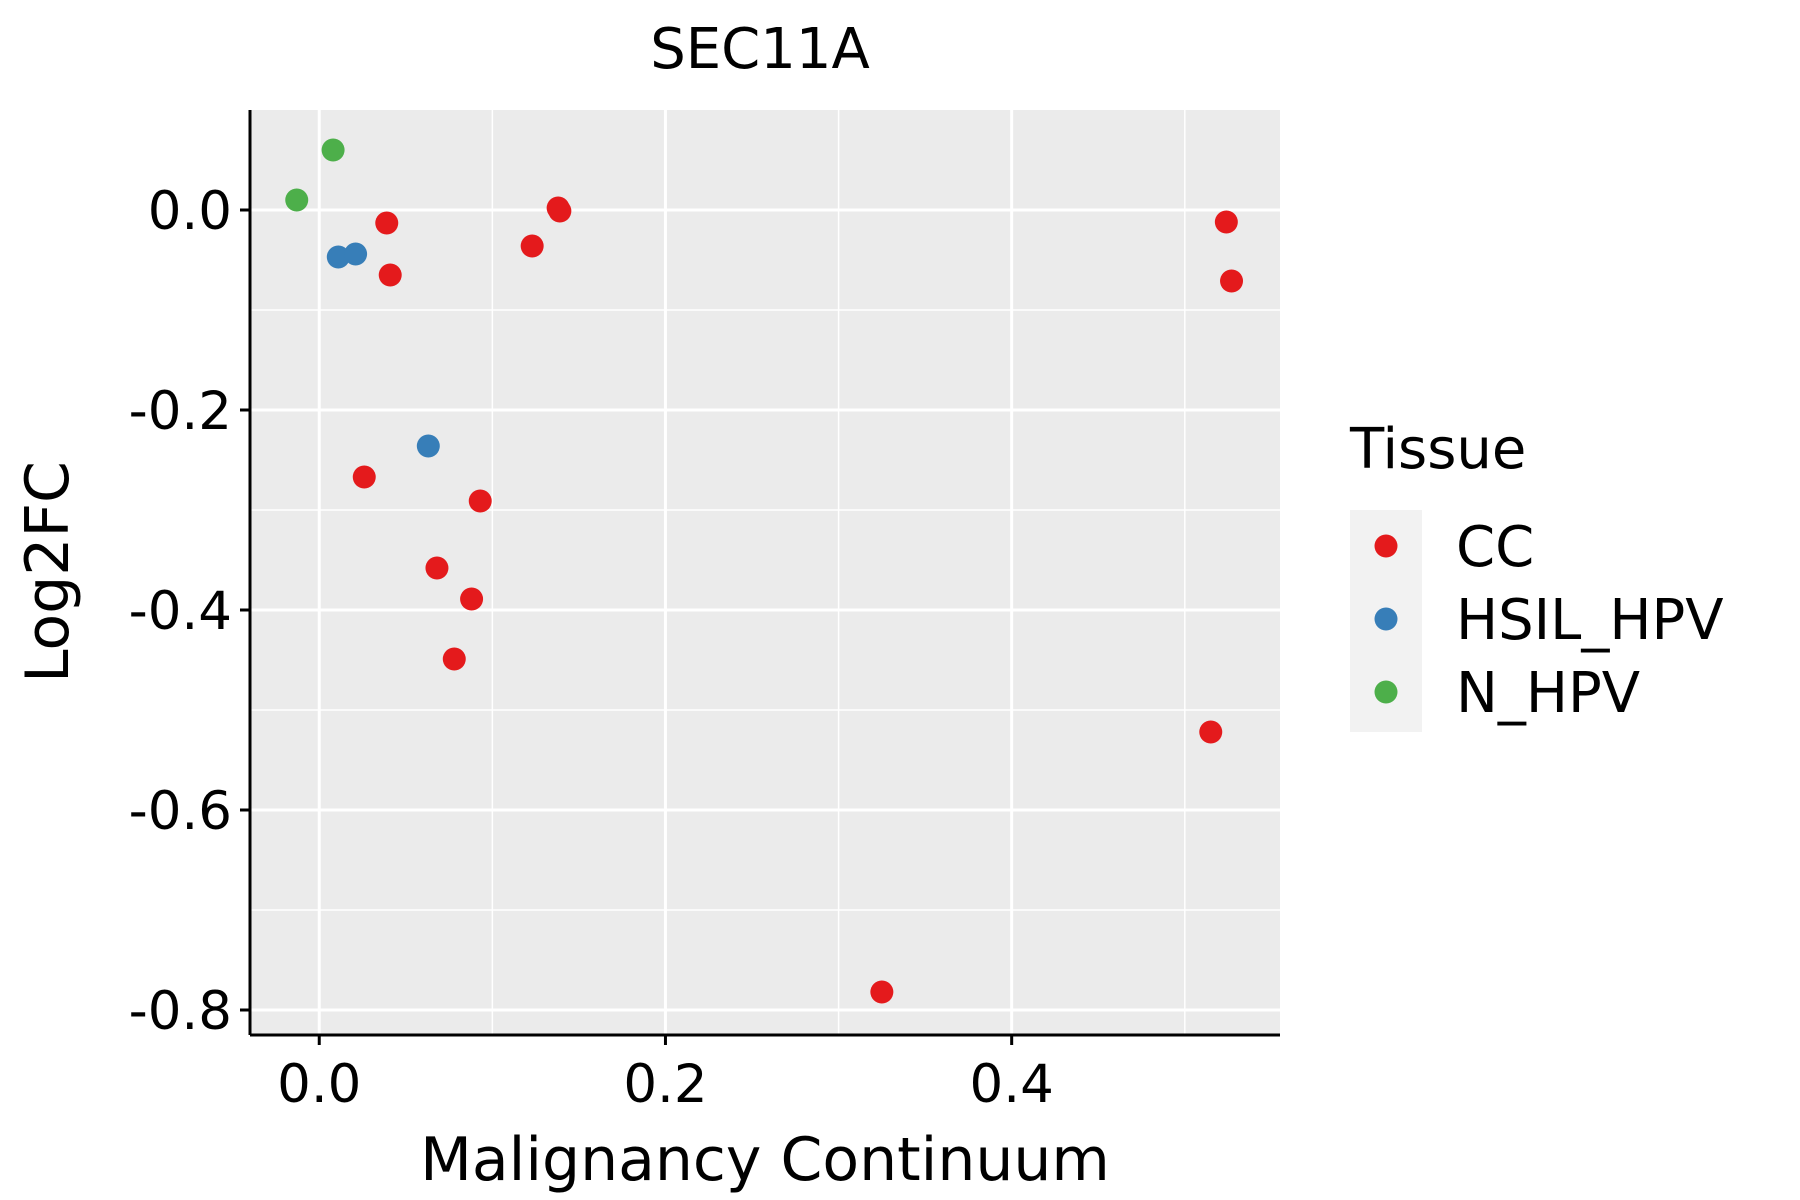  What do you see at coordinates (180, 1011) in the screenshot?
I see `y-tick-label: -0.8` at bounding box center [180, 1011].